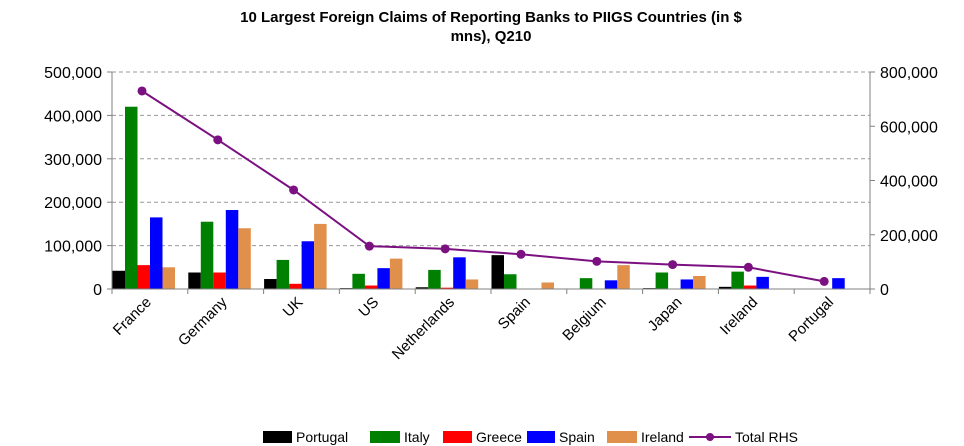  Describe the element at coordinates (577, 437) in the screenshot. I see `legend-label: Spain` at that location.